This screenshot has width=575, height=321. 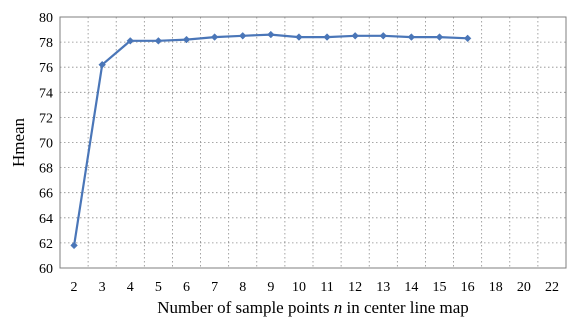 What do you see at coordinates (186, 287) in the screenshot?
I see `x-tick-label: 6` at bounding box center [186, 287].